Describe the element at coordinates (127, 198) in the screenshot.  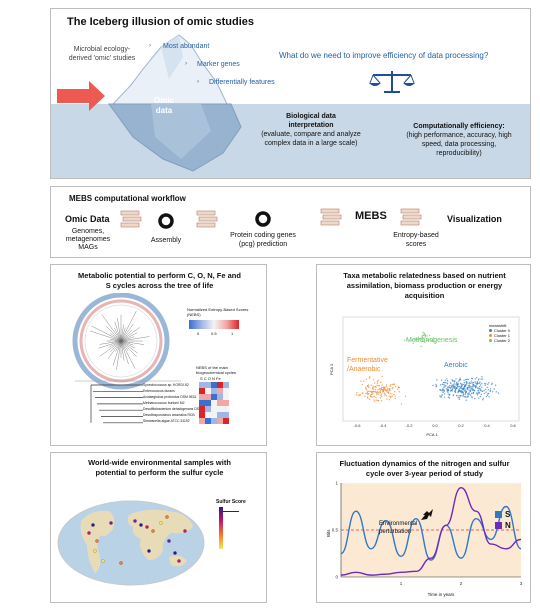
I see `workflow-title: MEBS computational workflow` at that location.